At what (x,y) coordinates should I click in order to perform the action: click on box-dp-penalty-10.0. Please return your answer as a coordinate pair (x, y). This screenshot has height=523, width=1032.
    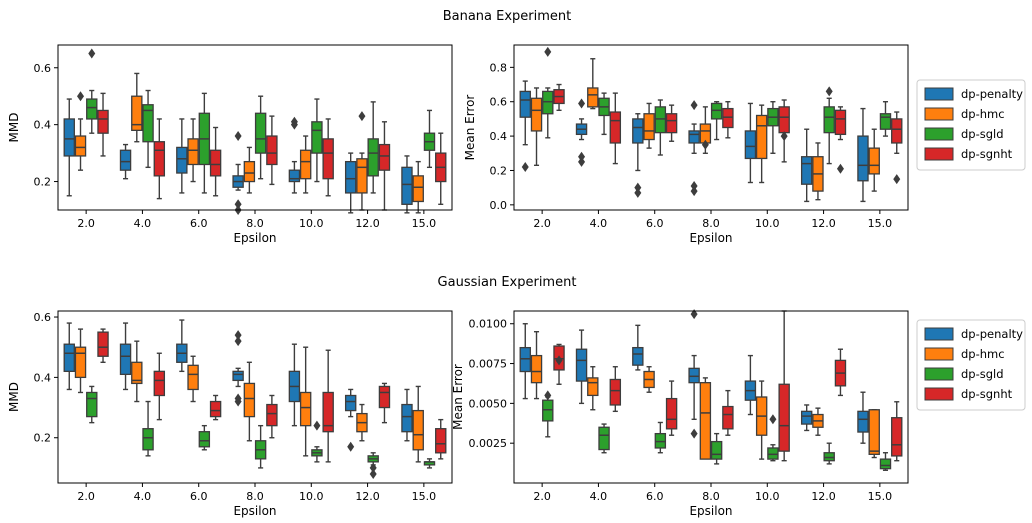
    Looking at the image, I should click on (750, 143).